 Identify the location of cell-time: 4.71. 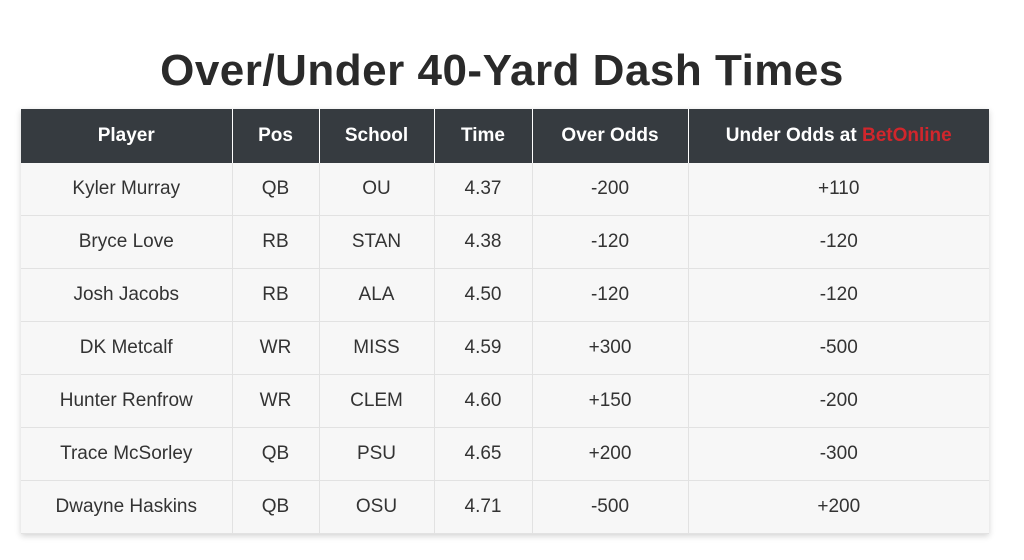
(483, 507).